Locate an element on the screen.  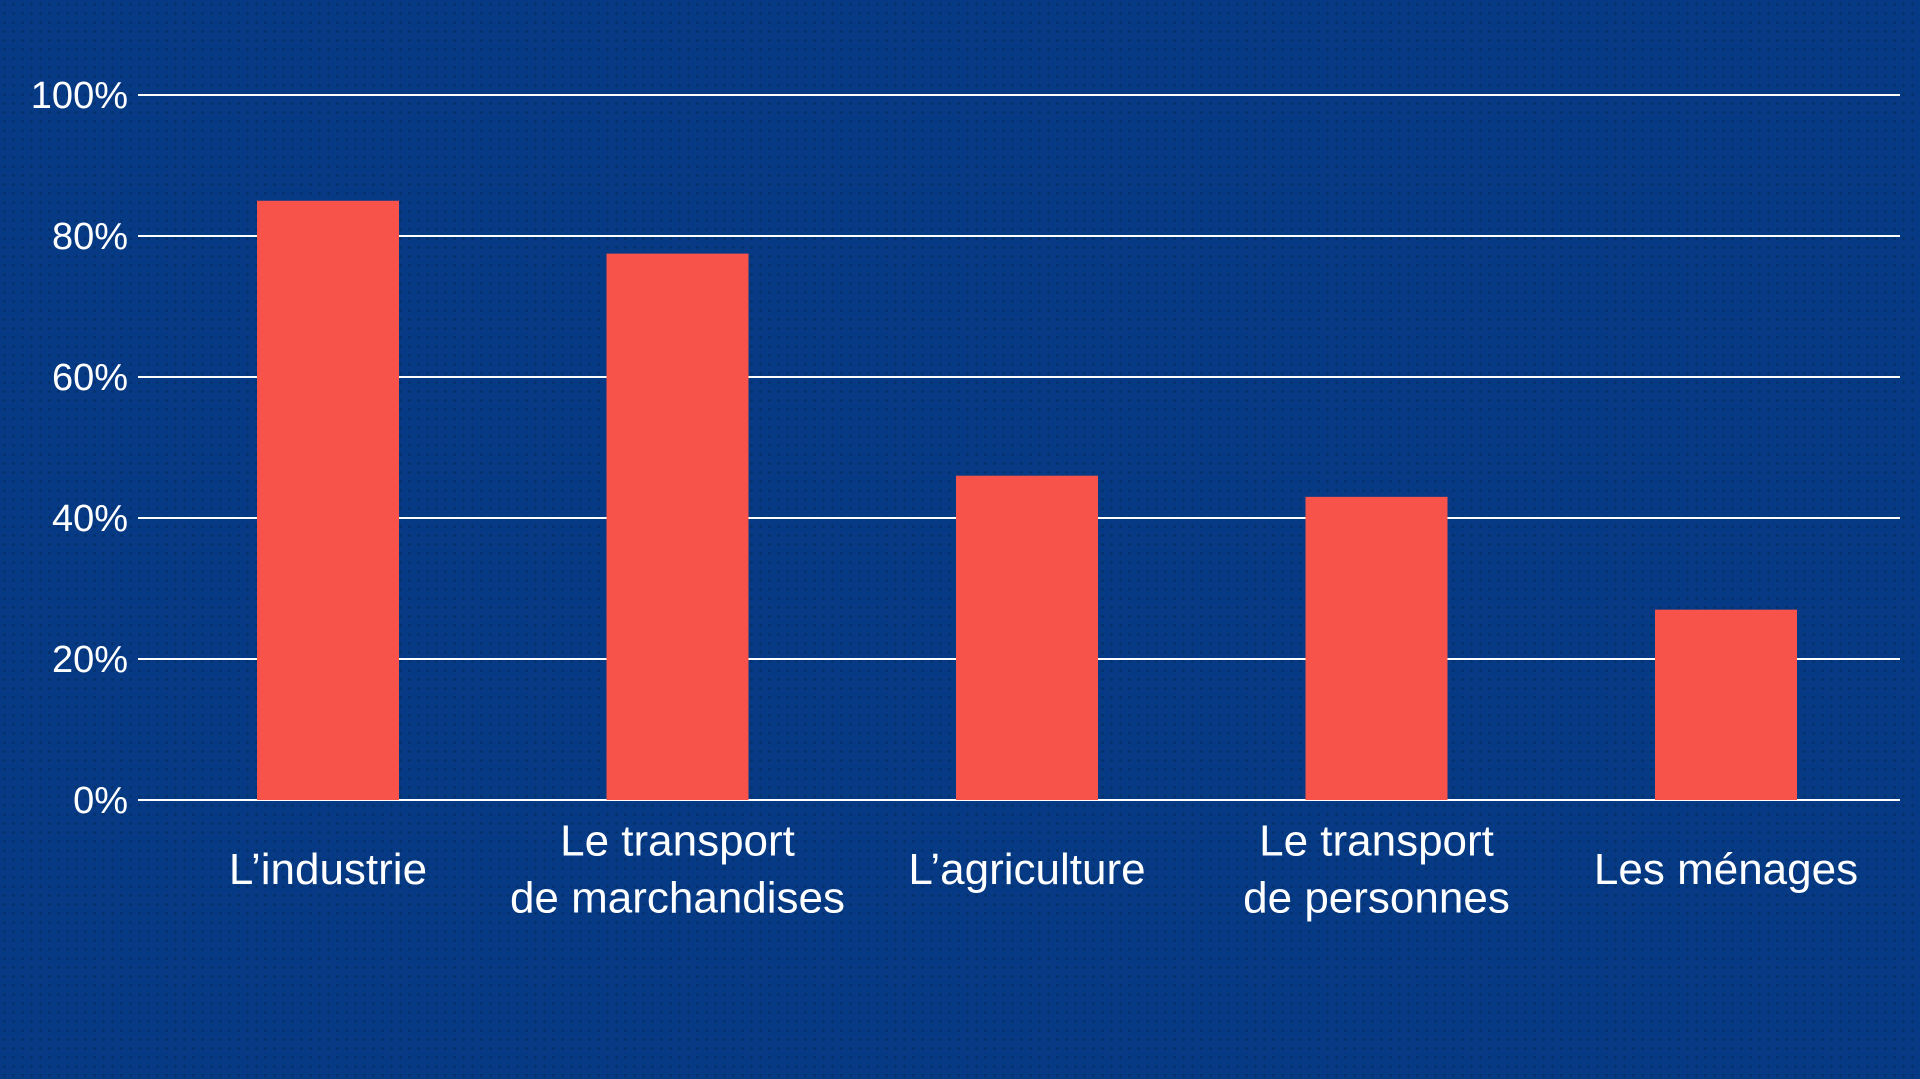
y-tick-label: 40% is located at coordinates (90, 519).